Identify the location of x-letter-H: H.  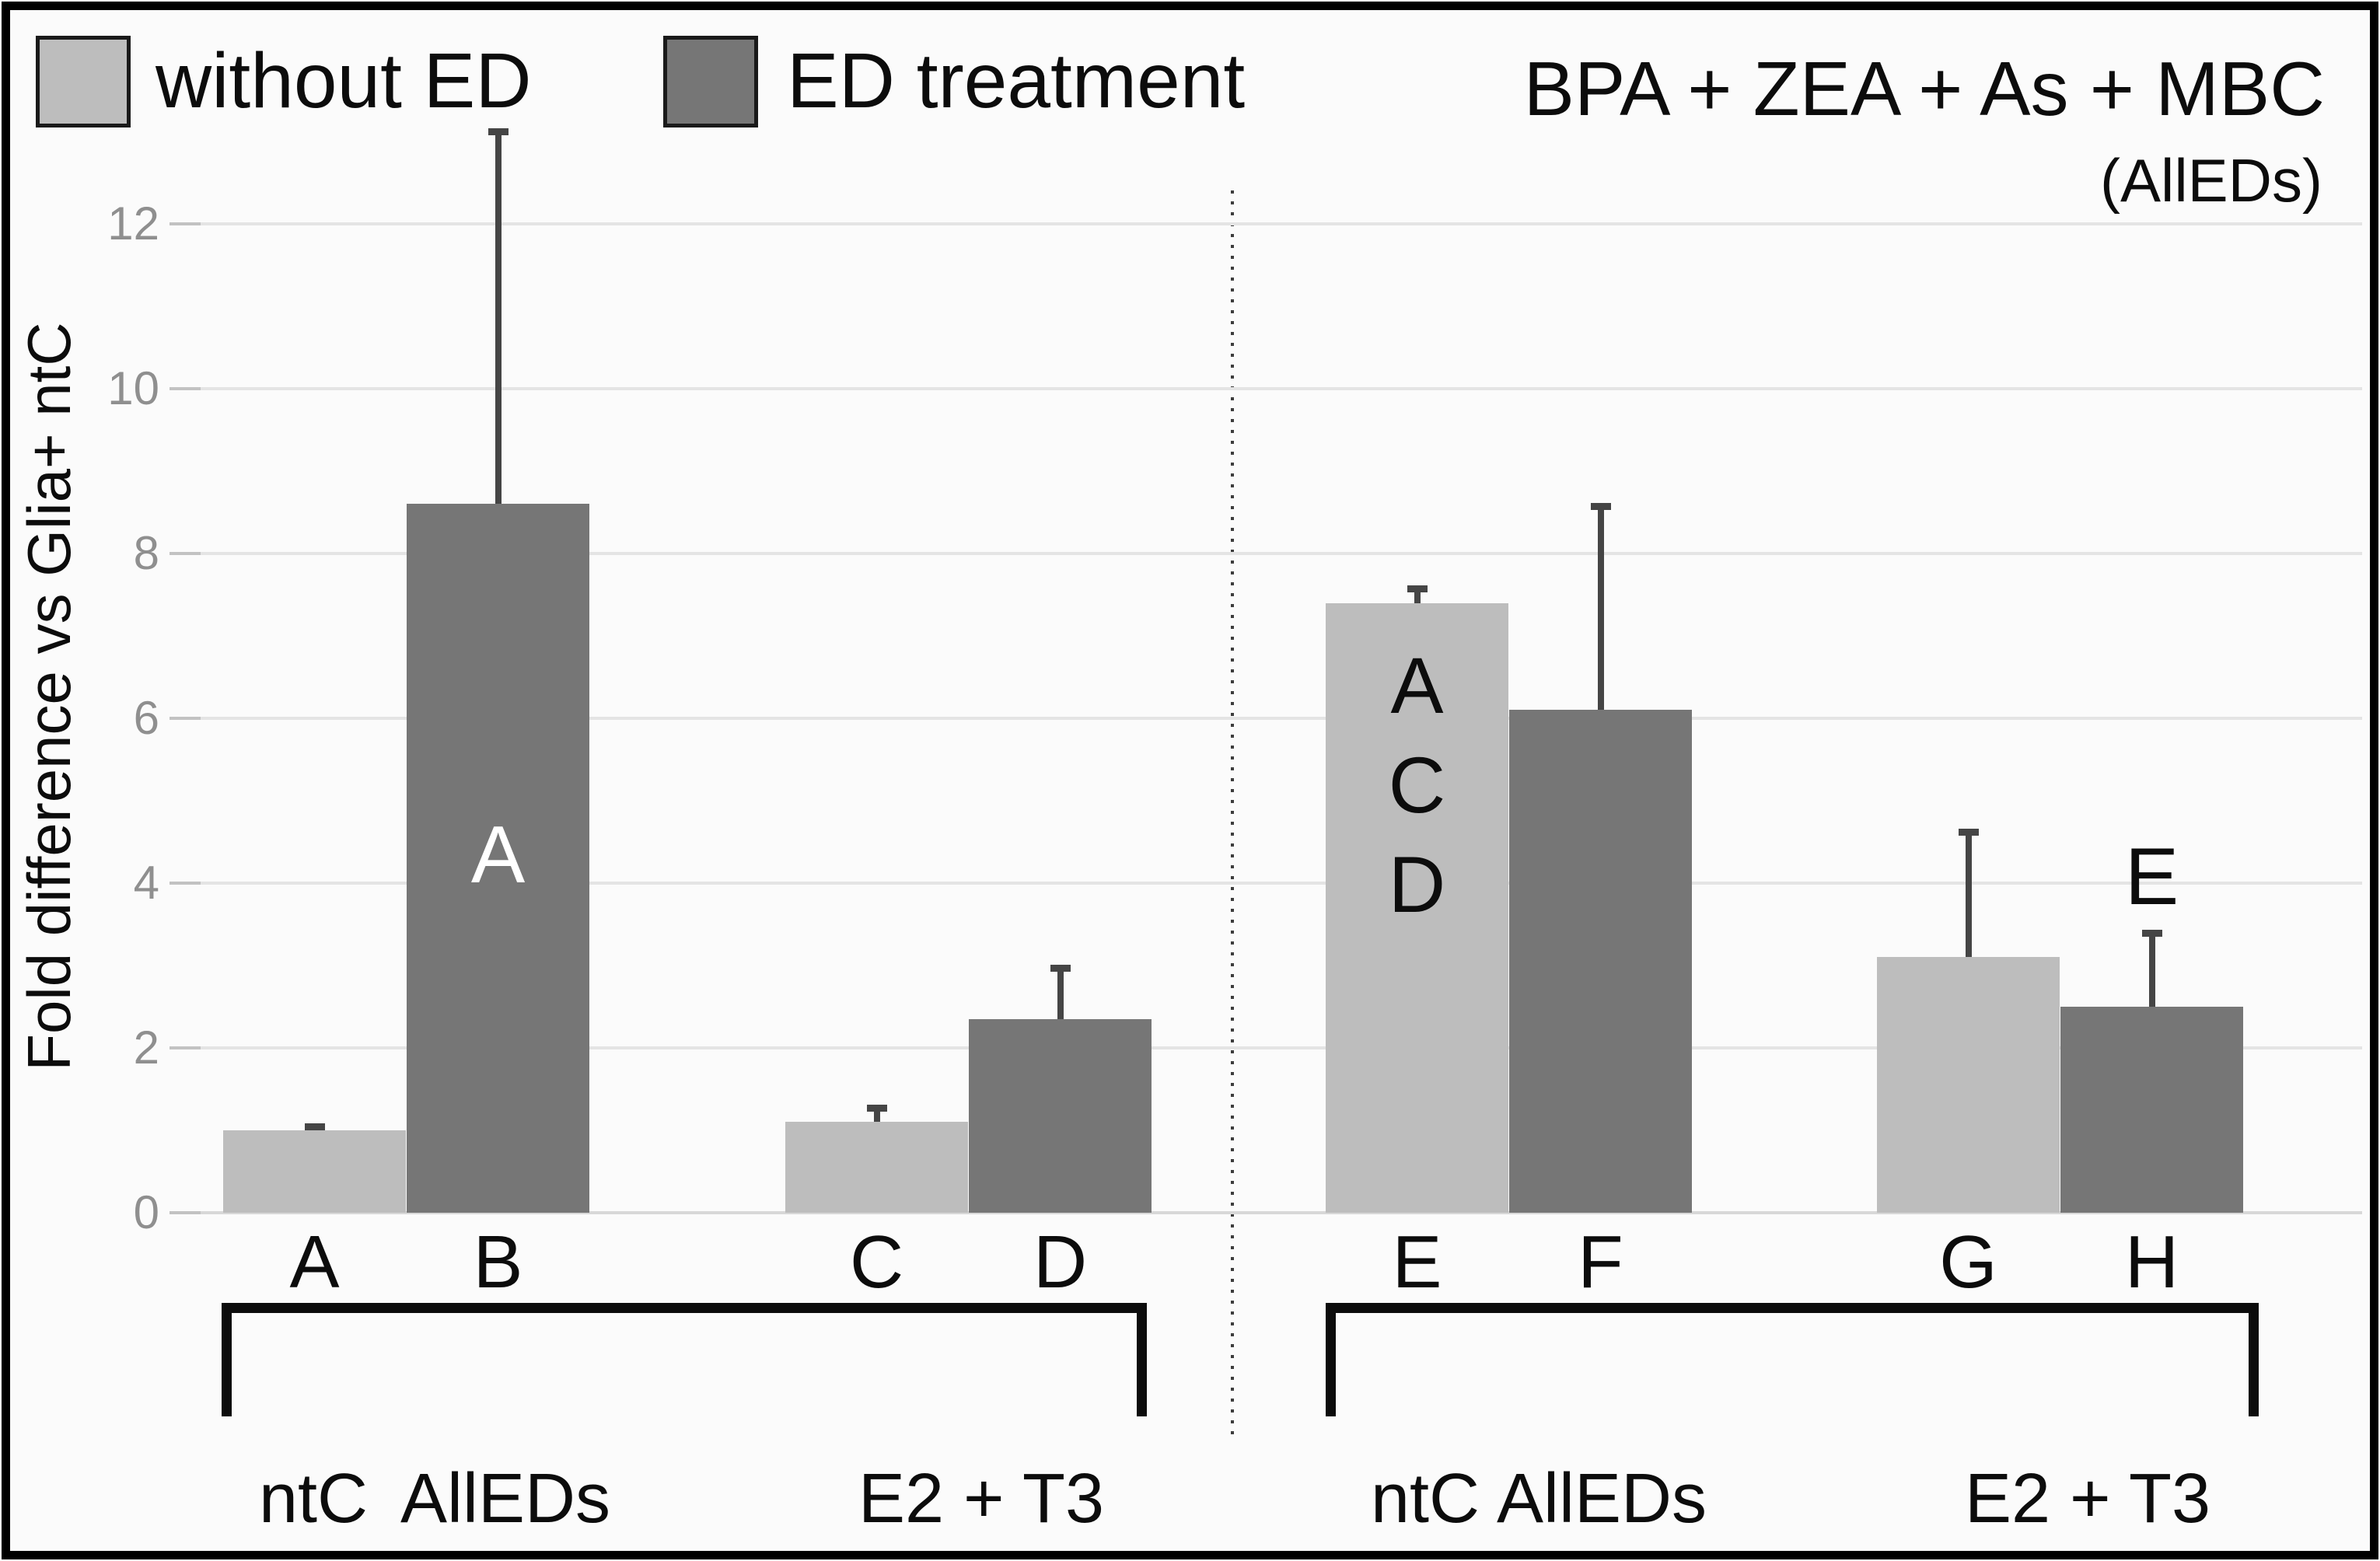
(2151, 1262).